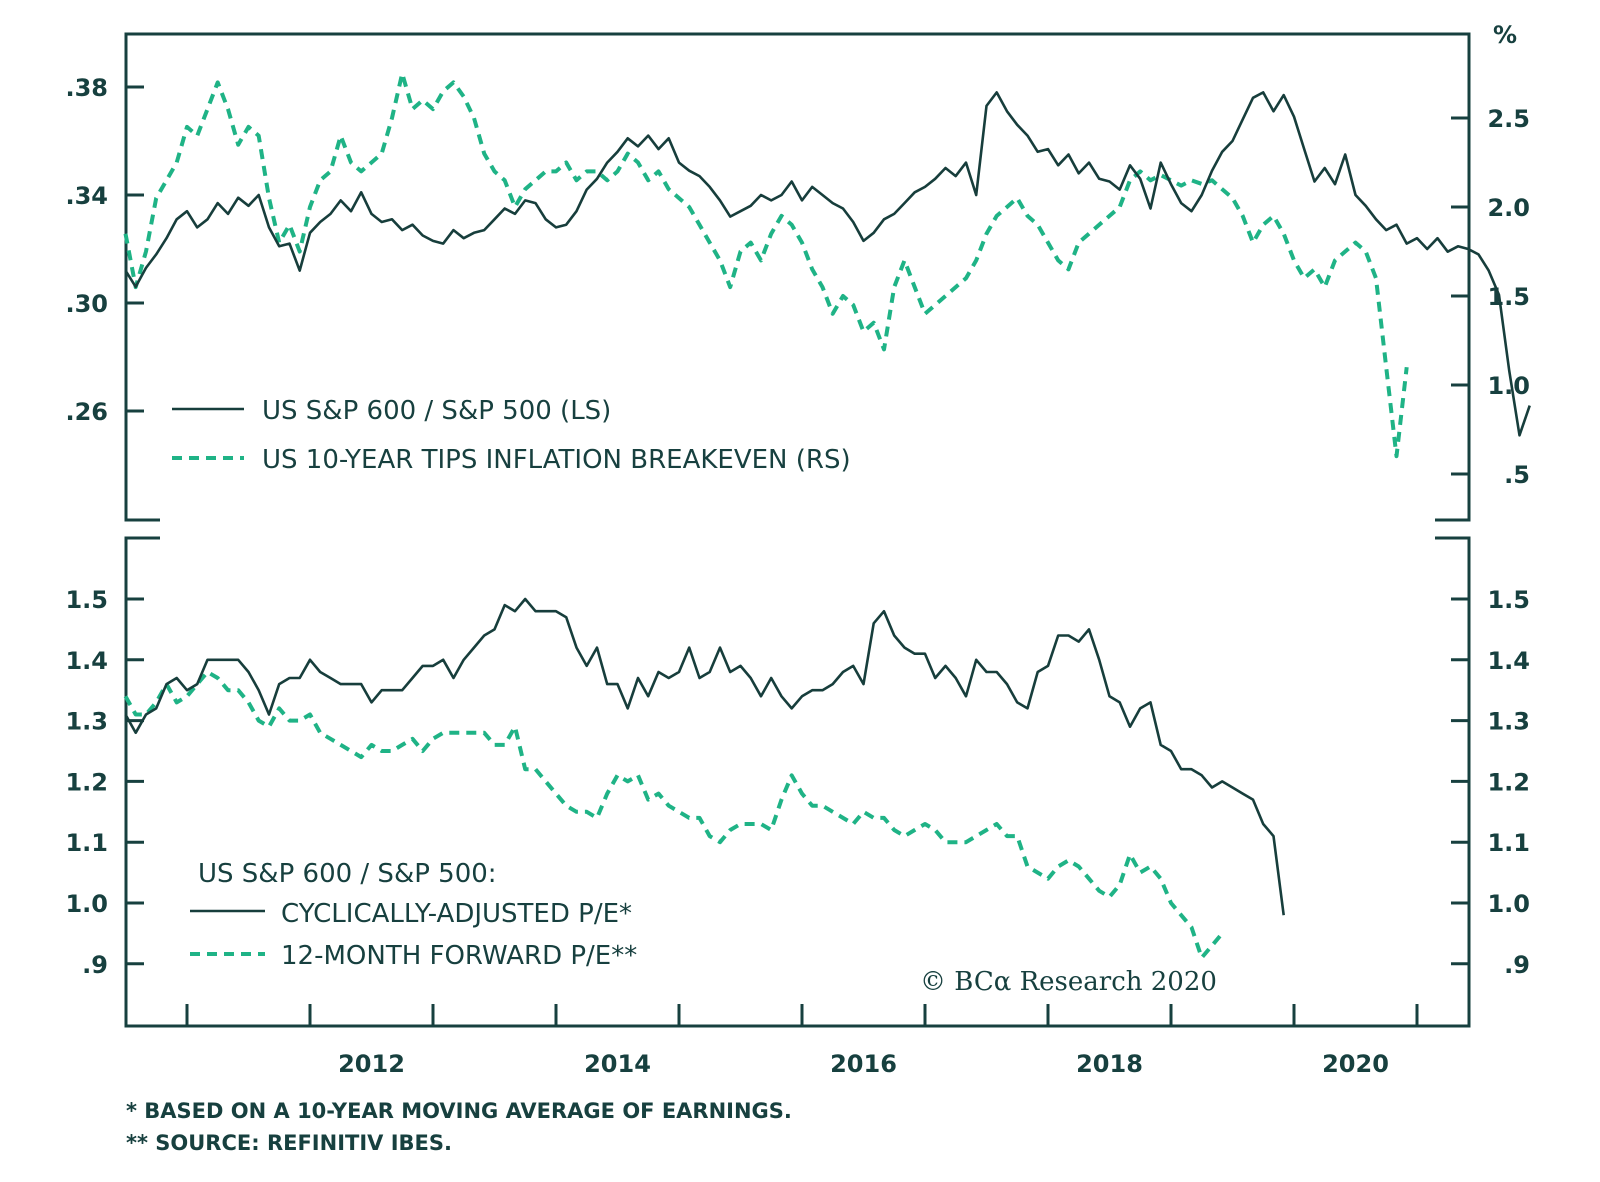  What do you see at coordinates (1355, 1064) in the screenshot?
I see `x-tick-label: 2020` at bounding box center [1355, 1064].